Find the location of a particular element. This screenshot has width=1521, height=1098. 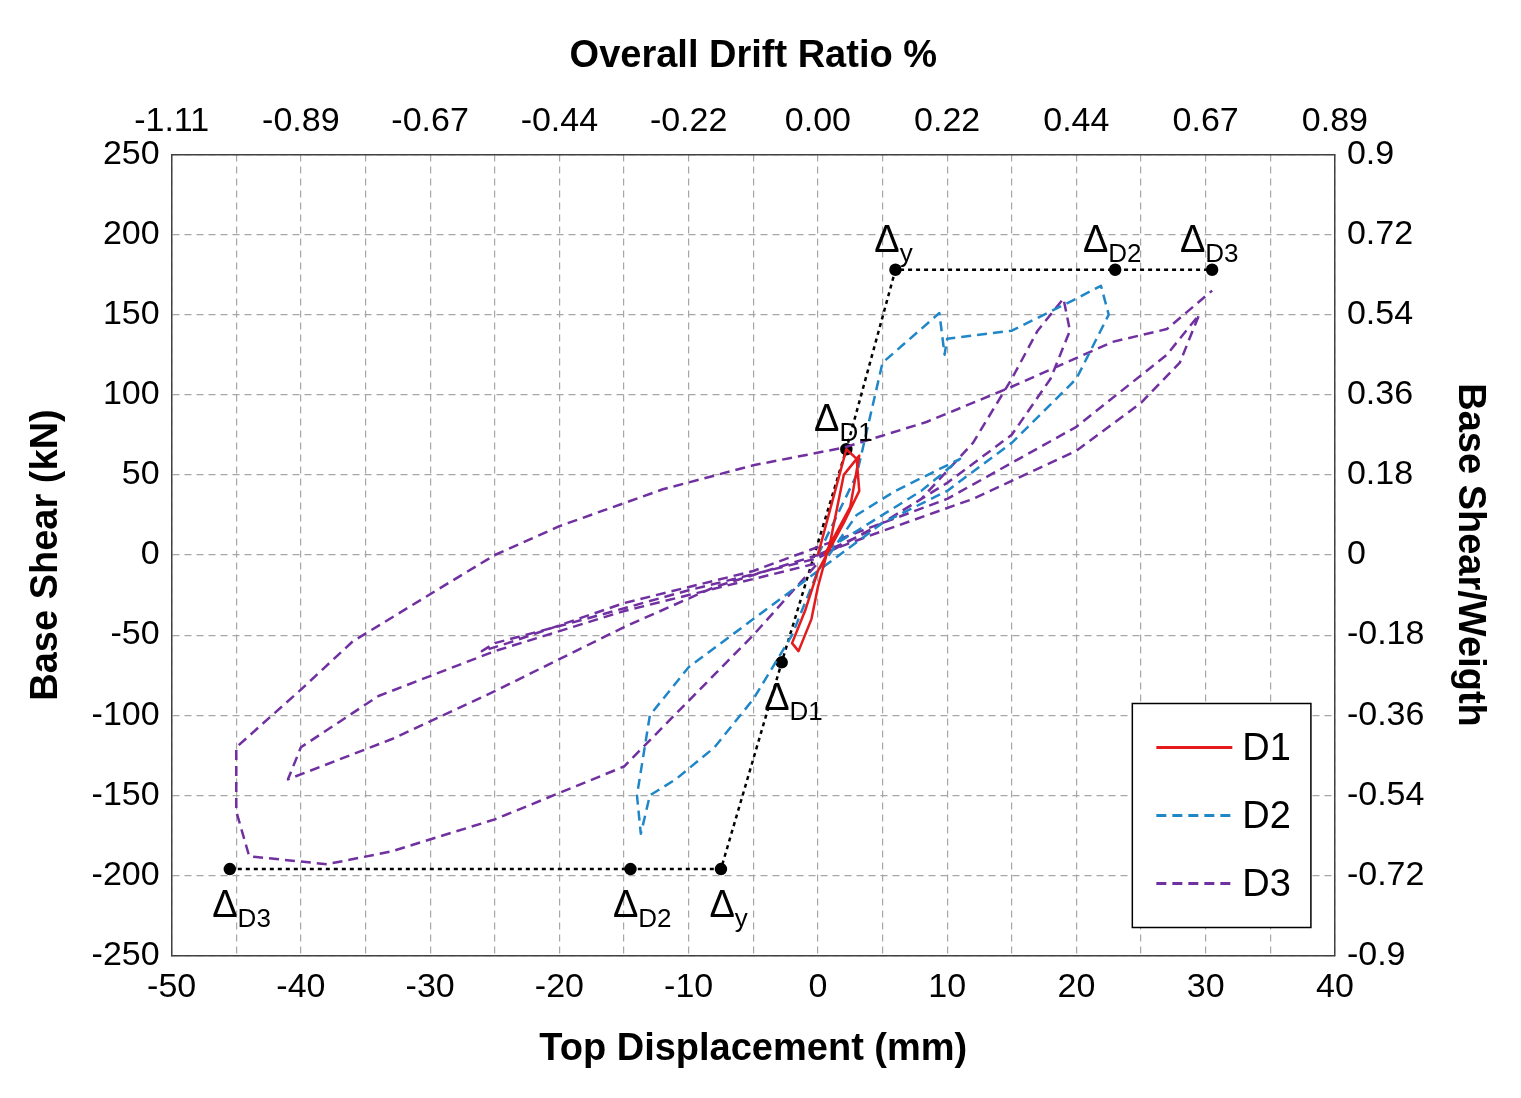

x-tick-label: -10 is located at coordinates (689, 985).